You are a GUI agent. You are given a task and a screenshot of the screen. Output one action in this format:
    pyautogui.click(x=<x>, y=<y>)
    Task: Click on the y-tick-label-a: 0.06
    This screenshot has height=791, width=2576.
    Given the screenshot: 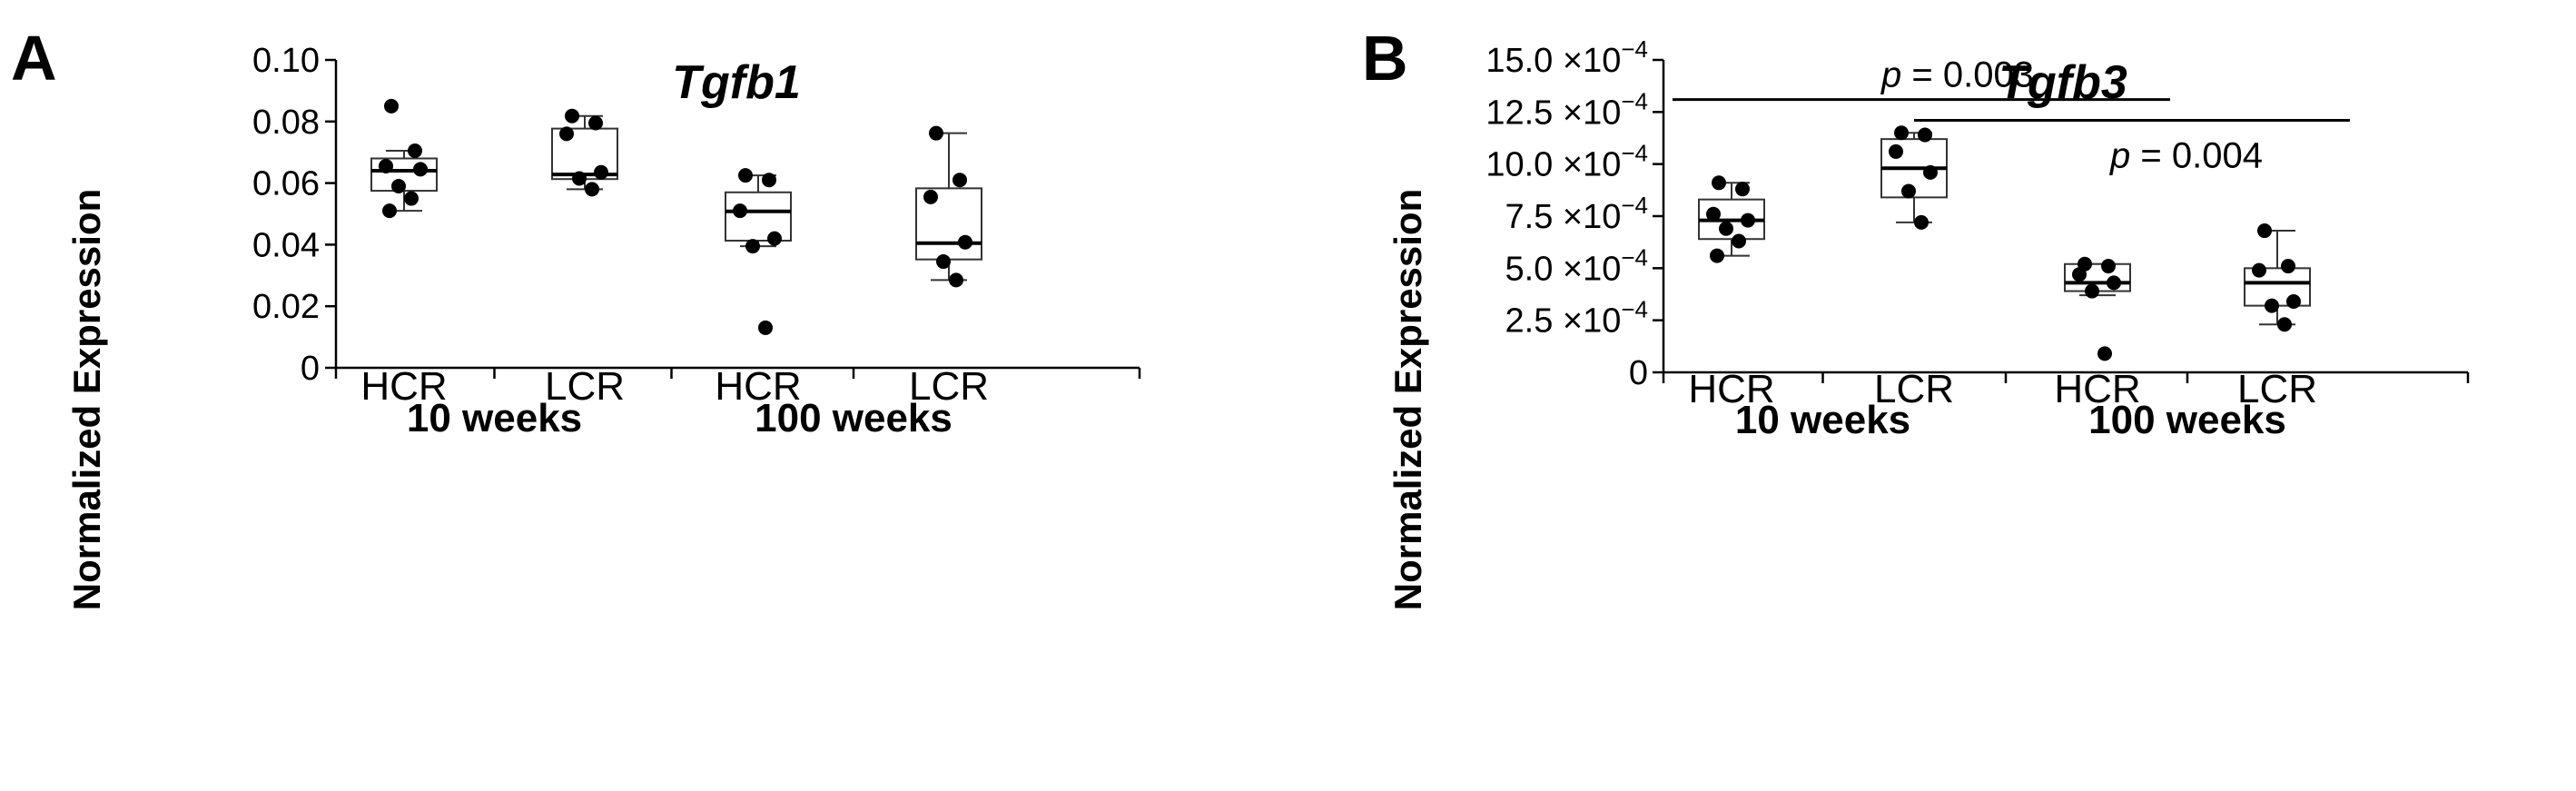 What is the action you would take?
    pyautogui.click(x=286, y=184)
    